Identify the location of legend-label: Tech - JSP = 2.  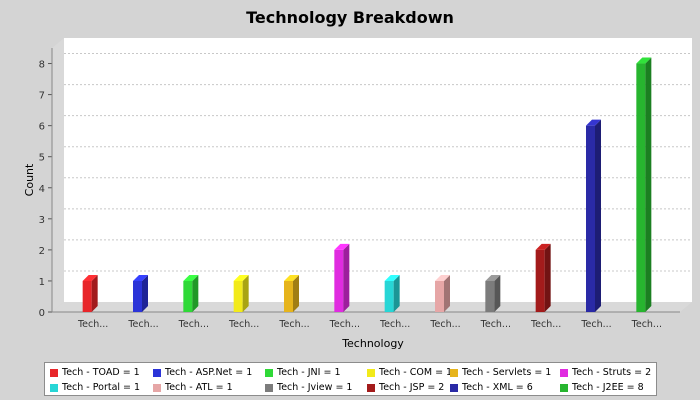
(412, 387).